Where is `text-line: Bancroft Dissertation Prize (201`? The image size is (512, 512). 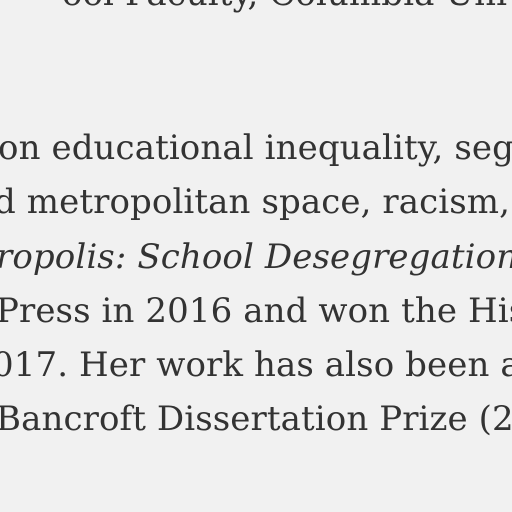
text-line: Bancroft Dissertation Prize (201 is located at coordinates (256, 419).